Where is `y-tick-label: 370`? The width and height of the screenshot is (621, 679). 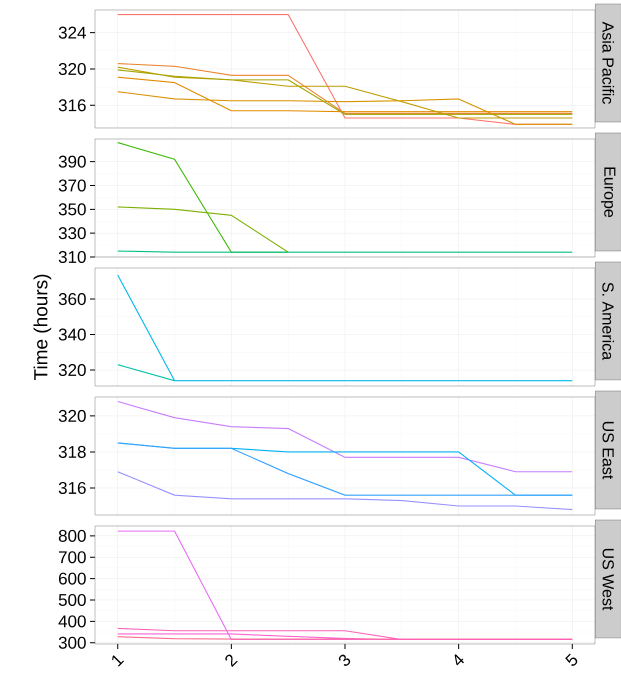
y-tick-label: 370 is located at coordinates (72, 185).